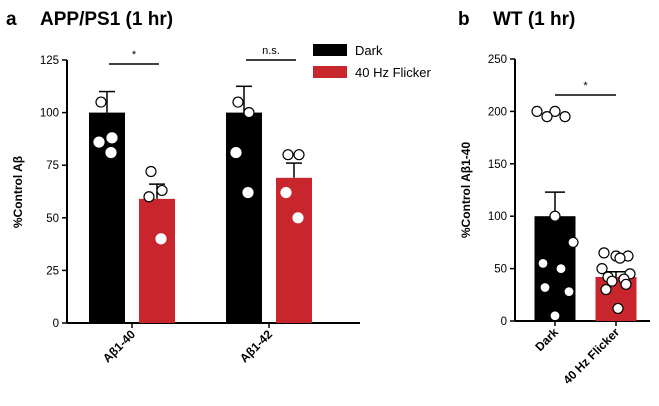  What do you see at coordinates (271, 51) in the screenshot?
I see `significance-label: n.s.` at bounding box center [271, 51].